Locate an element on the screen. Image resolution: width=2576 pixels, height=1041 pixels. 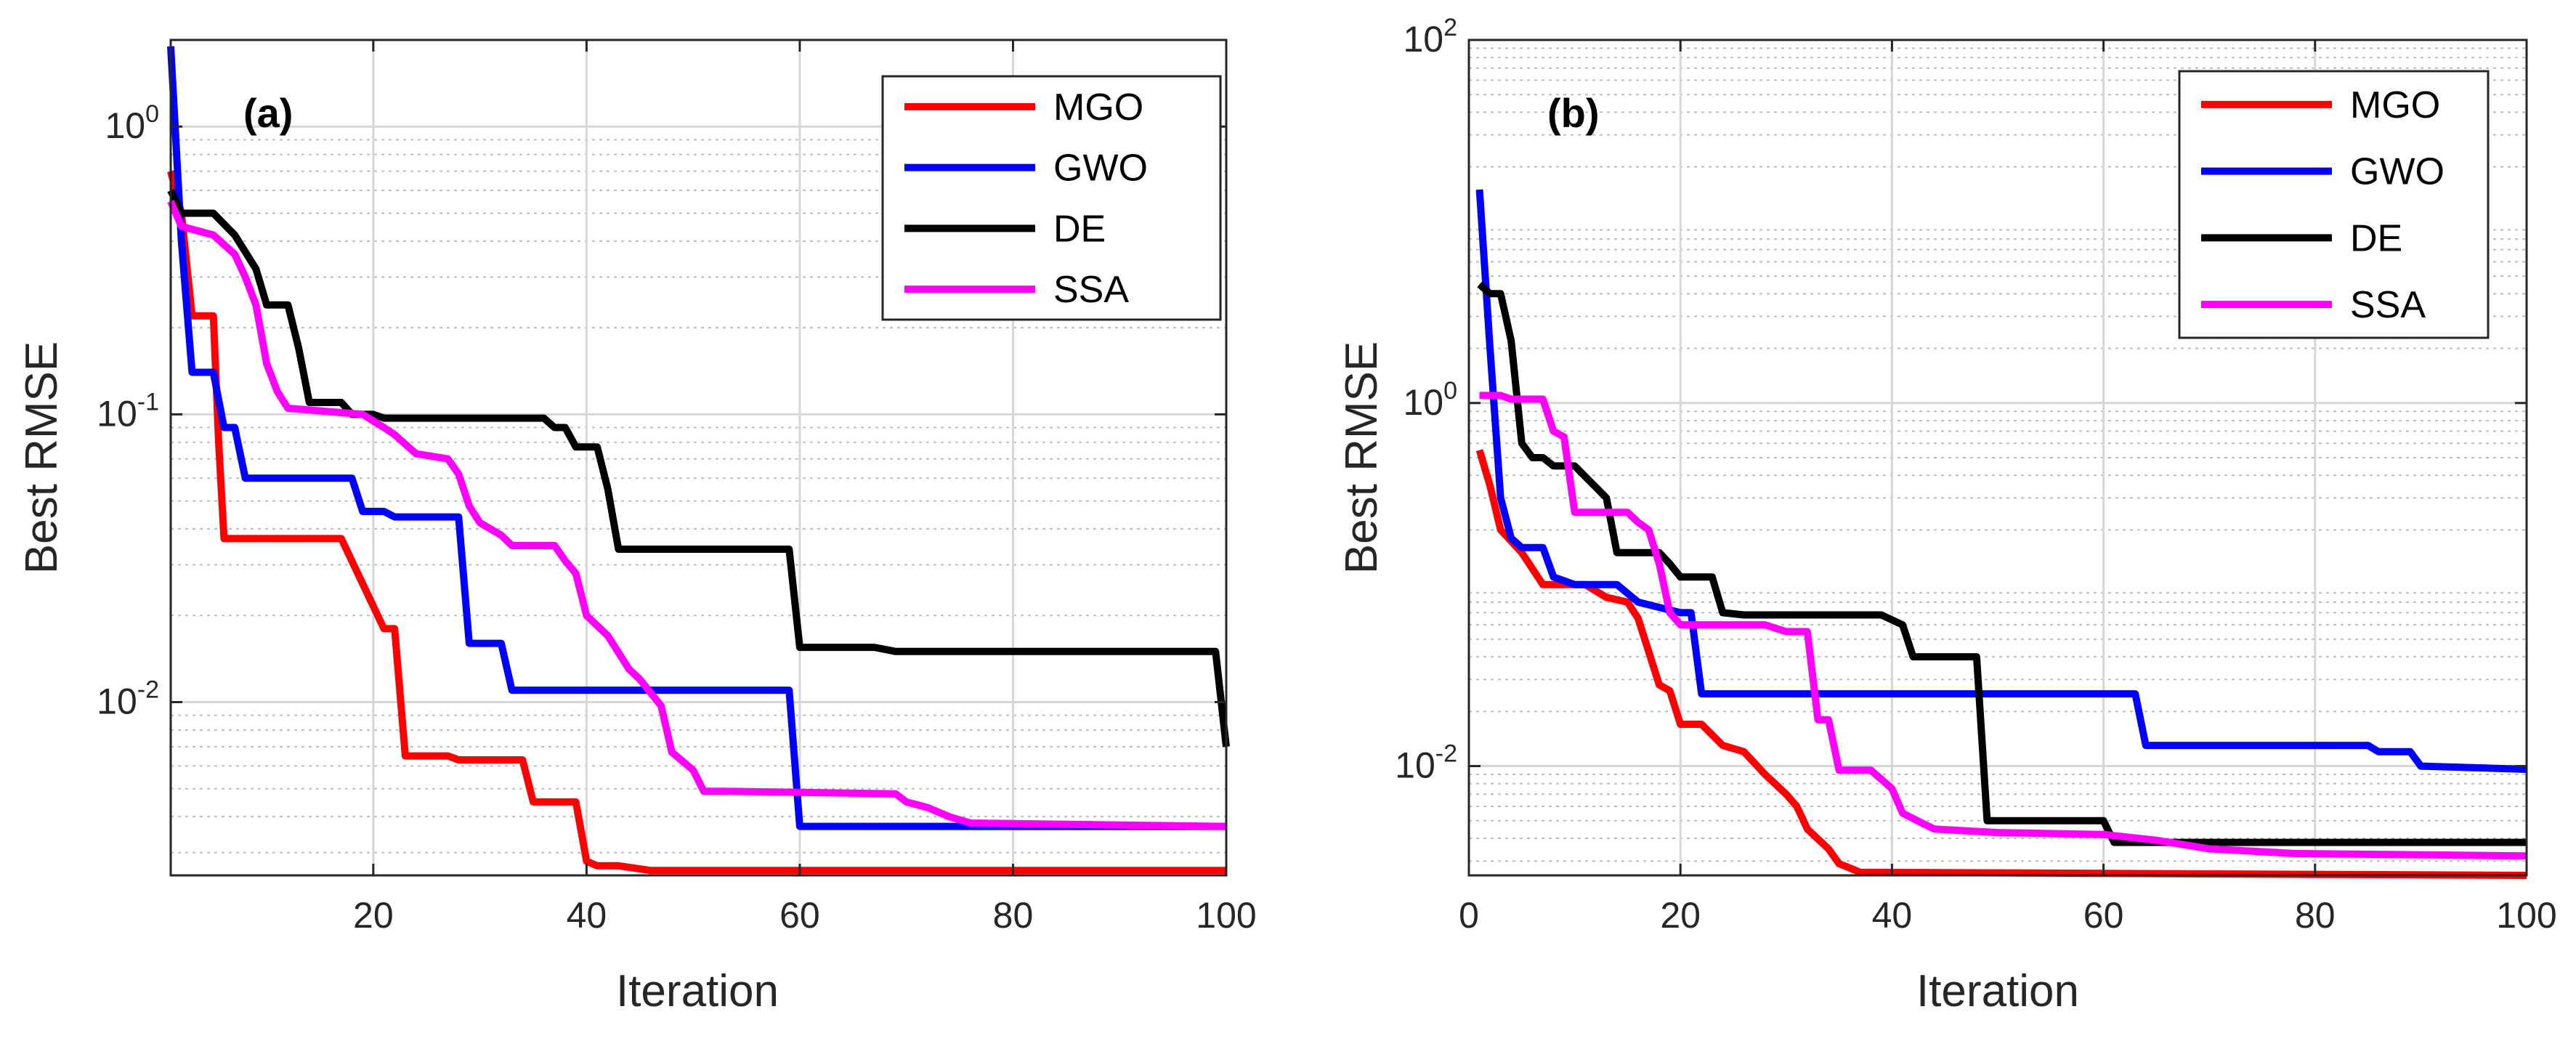
y-tick-label: 10² is located at coordinates (1430, 37).